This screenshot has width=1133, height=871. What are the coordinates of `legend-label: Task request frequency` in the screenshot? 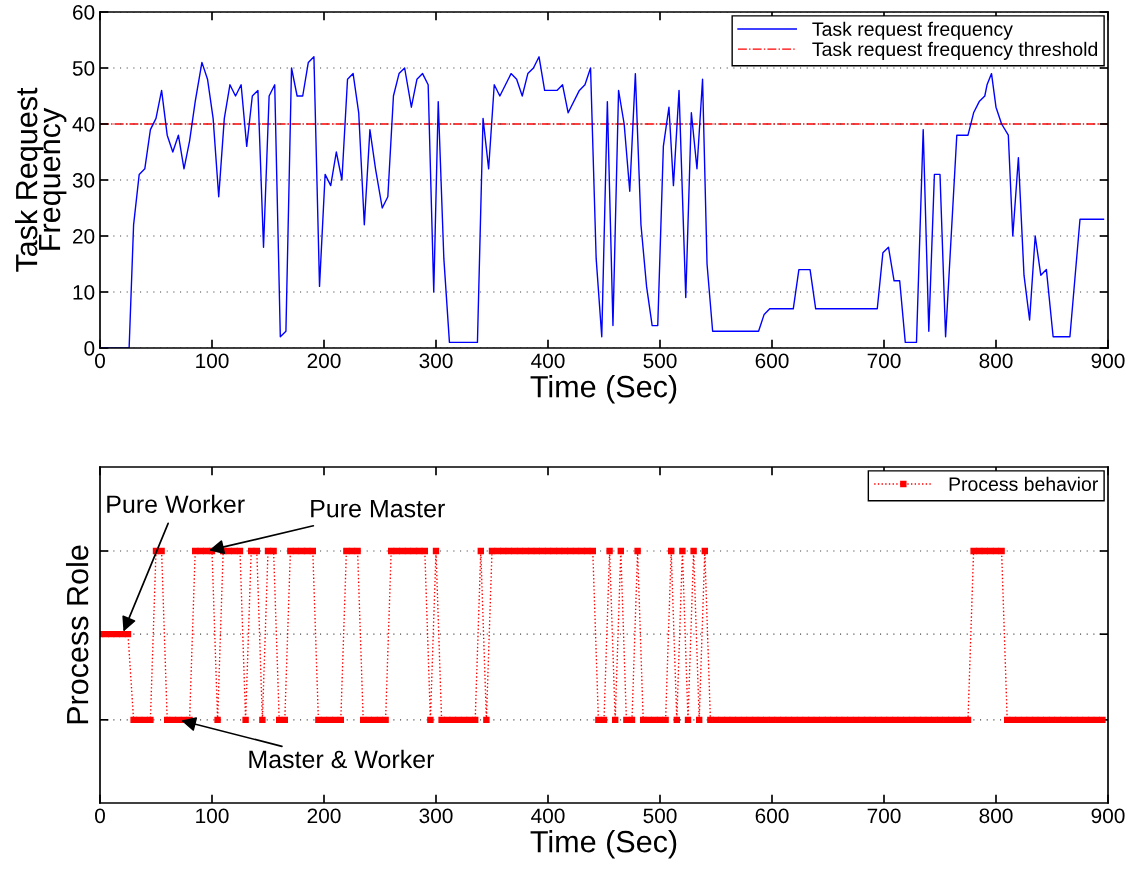 It's located at (912, 30).